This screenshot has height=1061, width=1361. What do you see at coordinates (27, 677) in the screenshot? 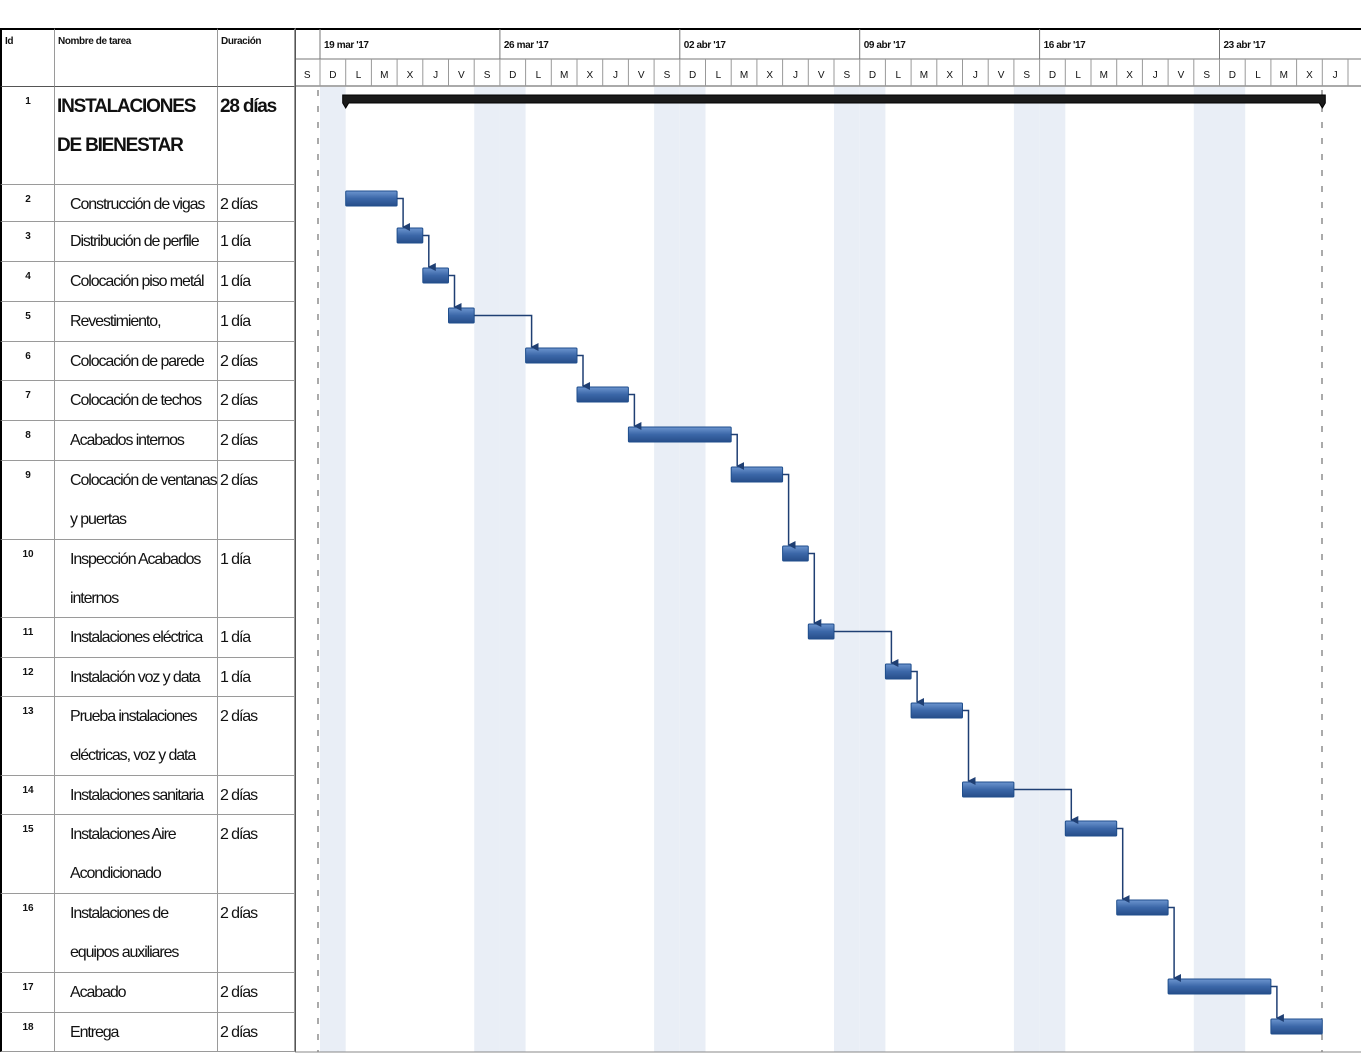
I see `task-id: 12` at bounding box center [27, 677].